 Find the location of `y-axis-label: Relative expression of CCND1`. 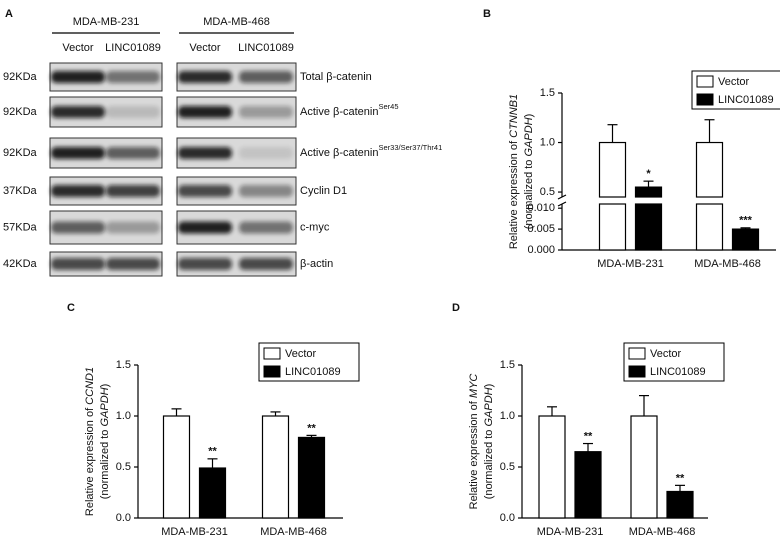

y-axis-label: Relative expression of CCND1 is located at coordinates (90, 441).